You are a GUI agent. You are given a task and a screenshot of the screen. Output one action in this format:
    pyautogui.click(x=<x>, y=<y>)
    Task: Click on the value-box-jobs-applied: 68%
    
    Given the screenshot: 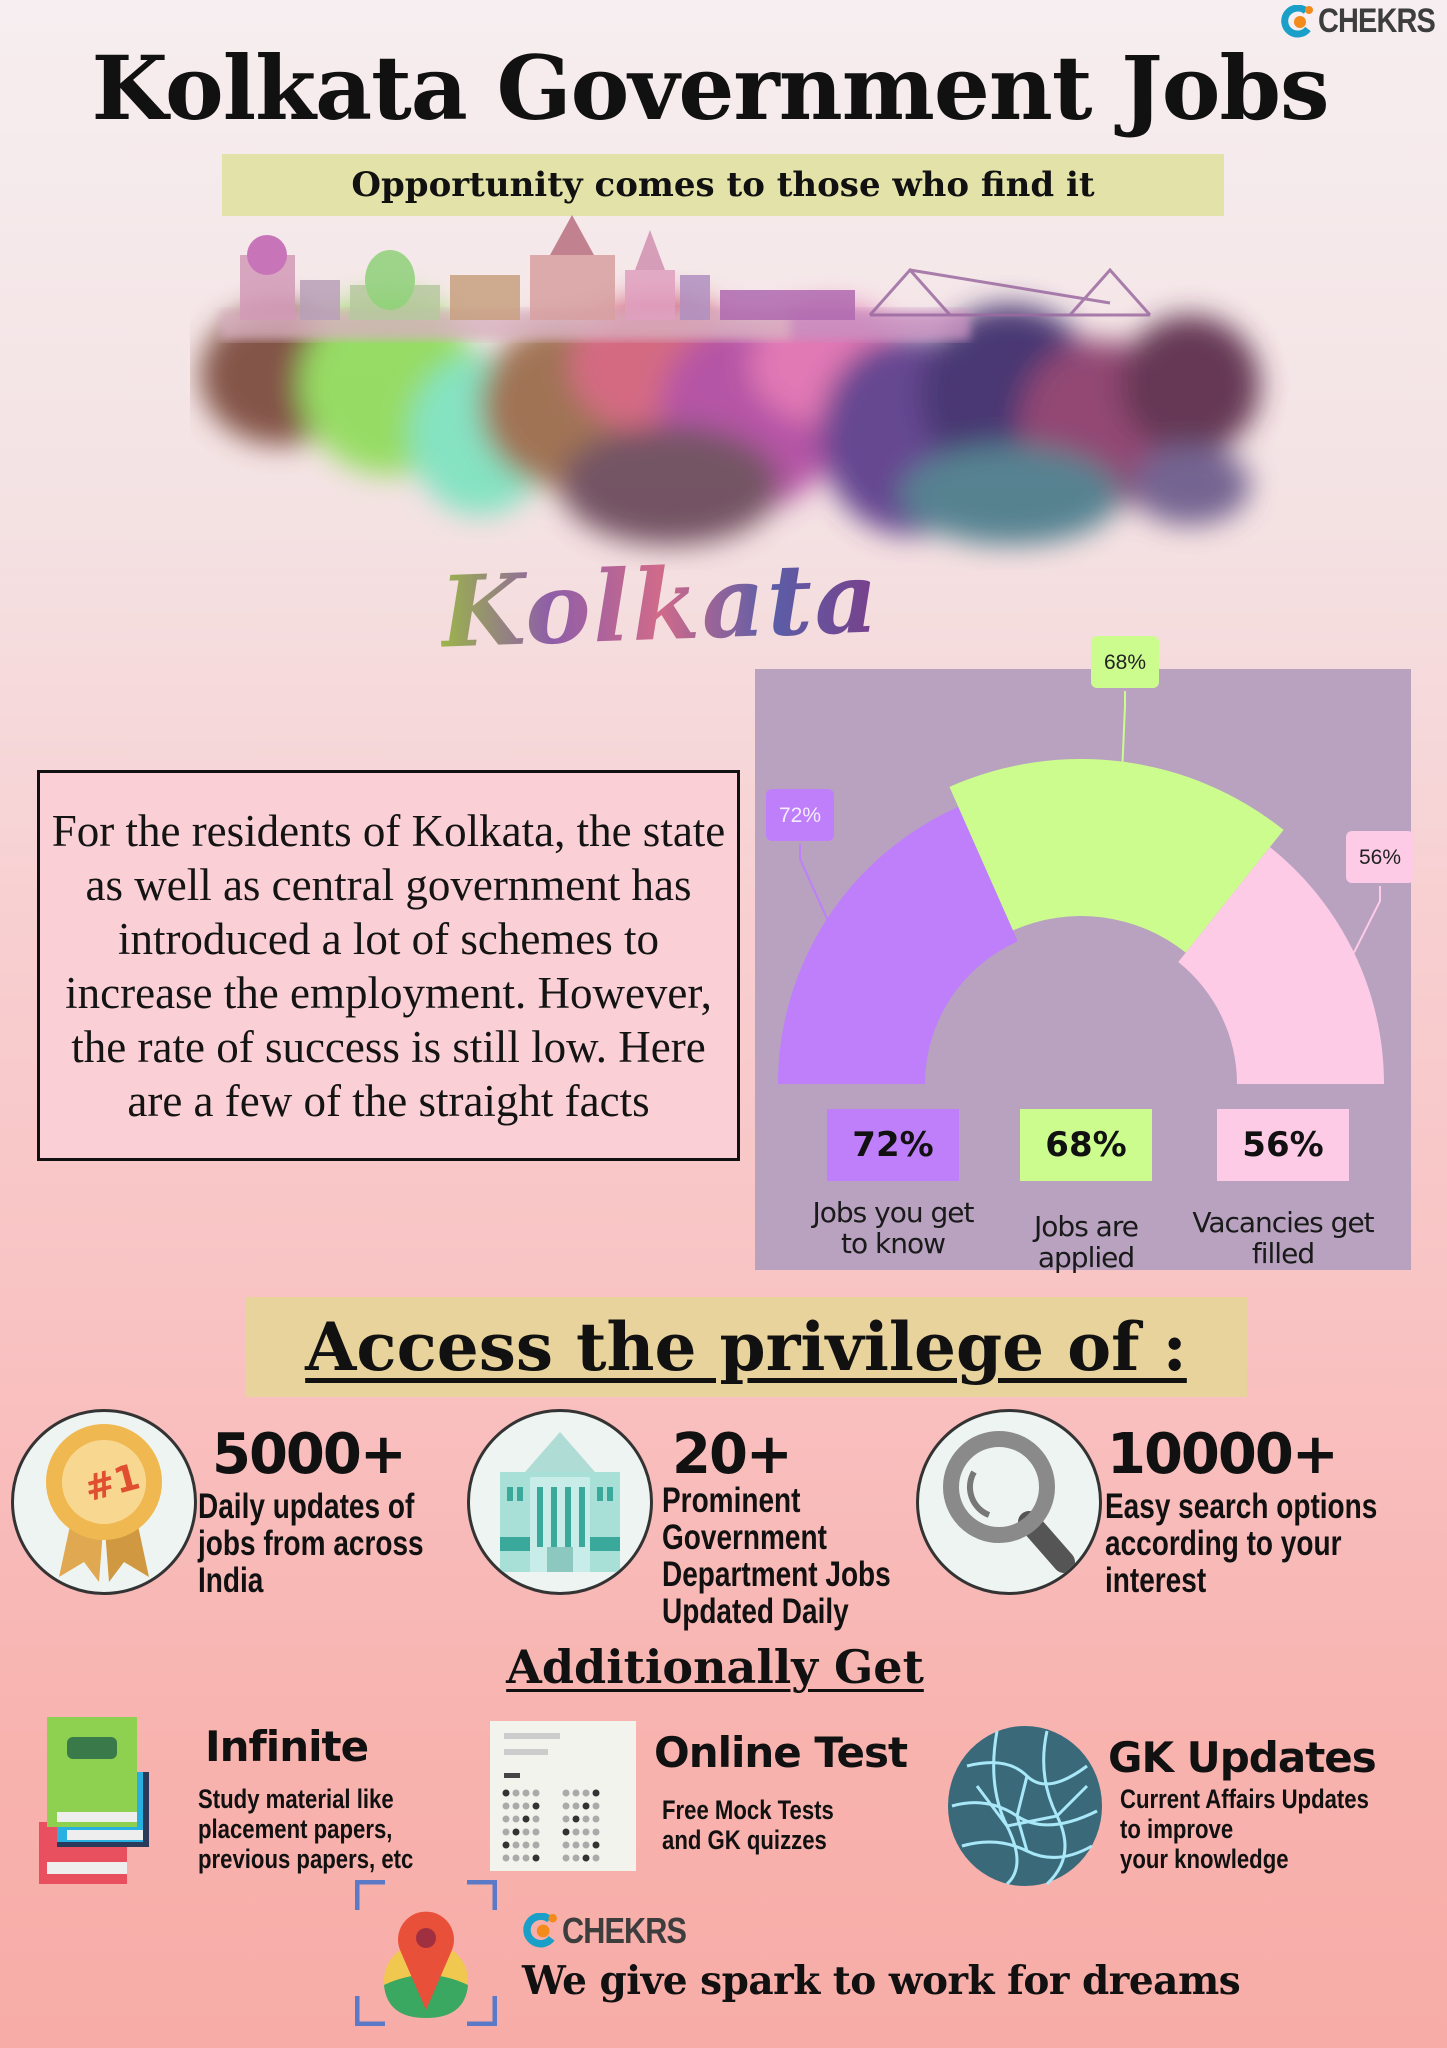 What is the action you would take?
    pyautogui.click(x=1086, y=1145)
    